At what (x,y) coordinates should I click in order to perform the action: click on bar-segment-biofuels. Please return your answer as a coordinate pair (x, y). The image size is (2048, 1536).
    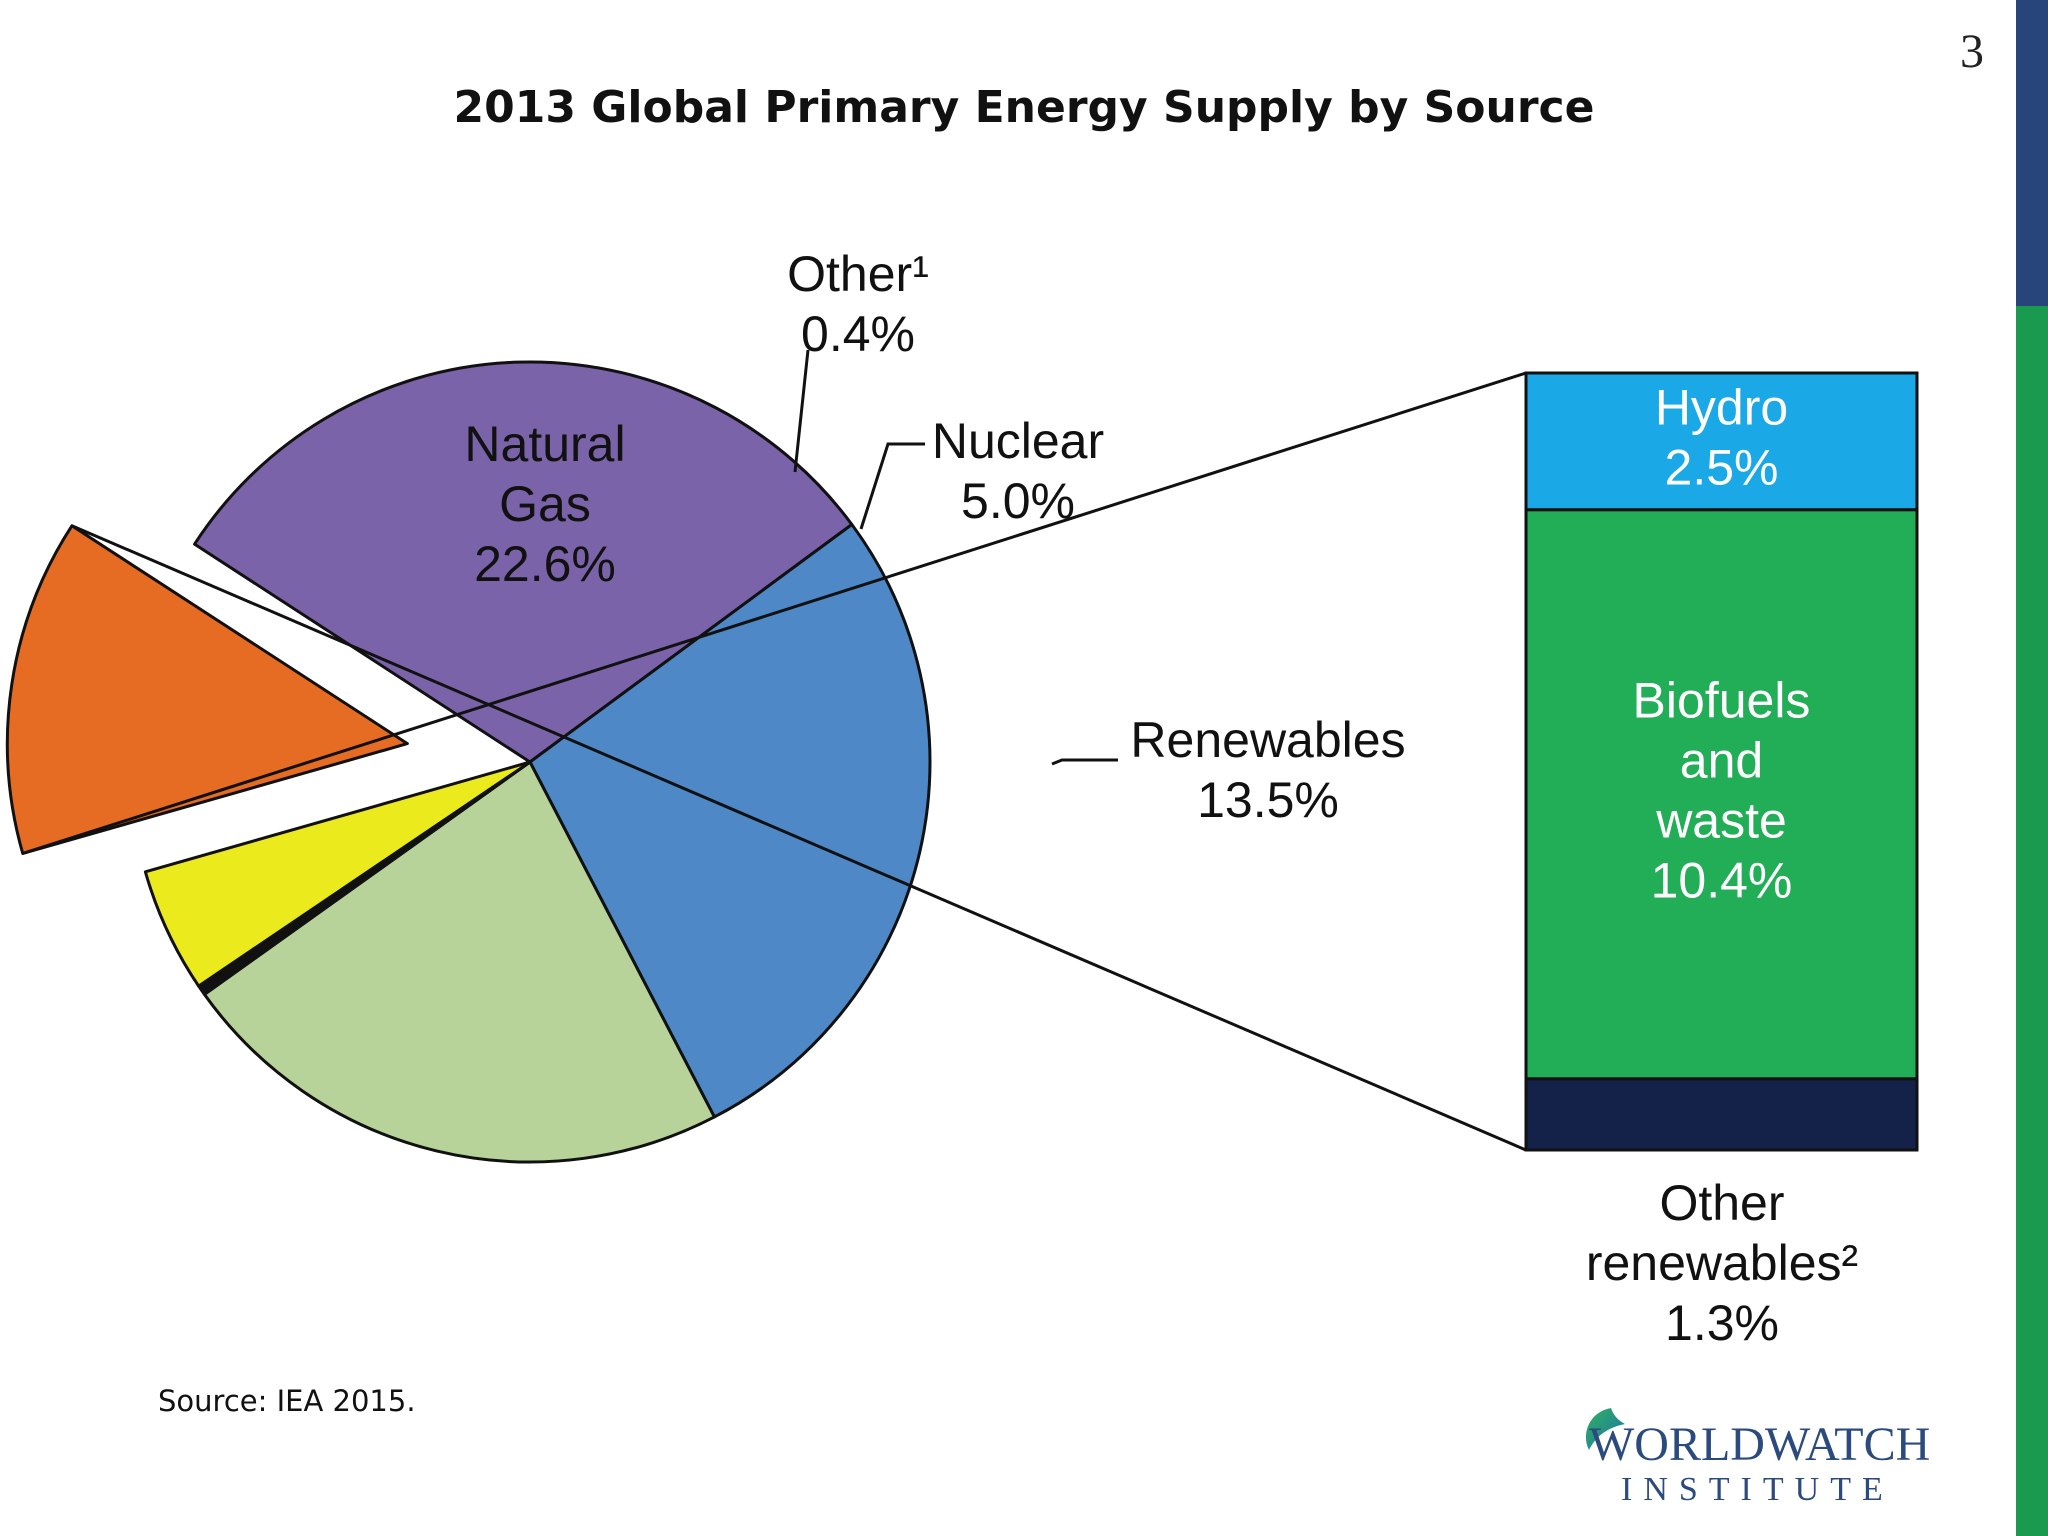
    Looking at the image, I should click on (1721, 794).